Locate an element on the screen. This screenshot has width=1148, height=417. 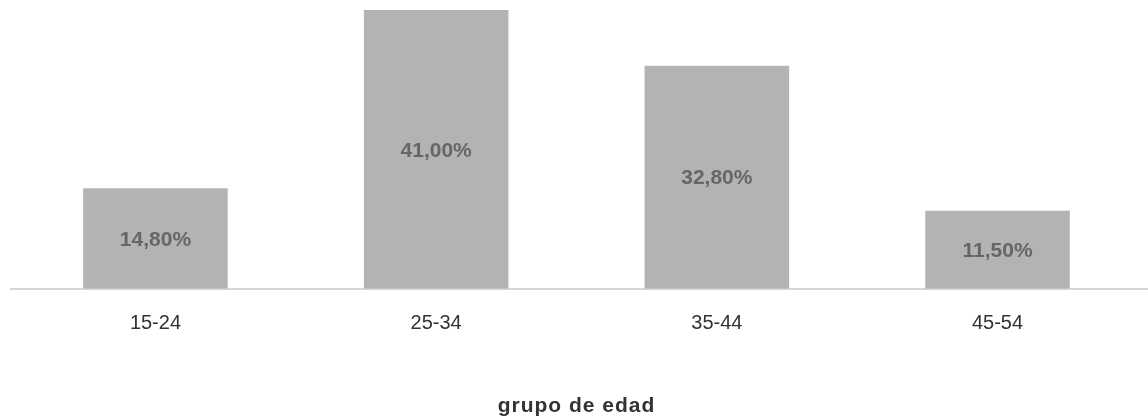
data-label: 14,80% is located at coordinates (155, 238).